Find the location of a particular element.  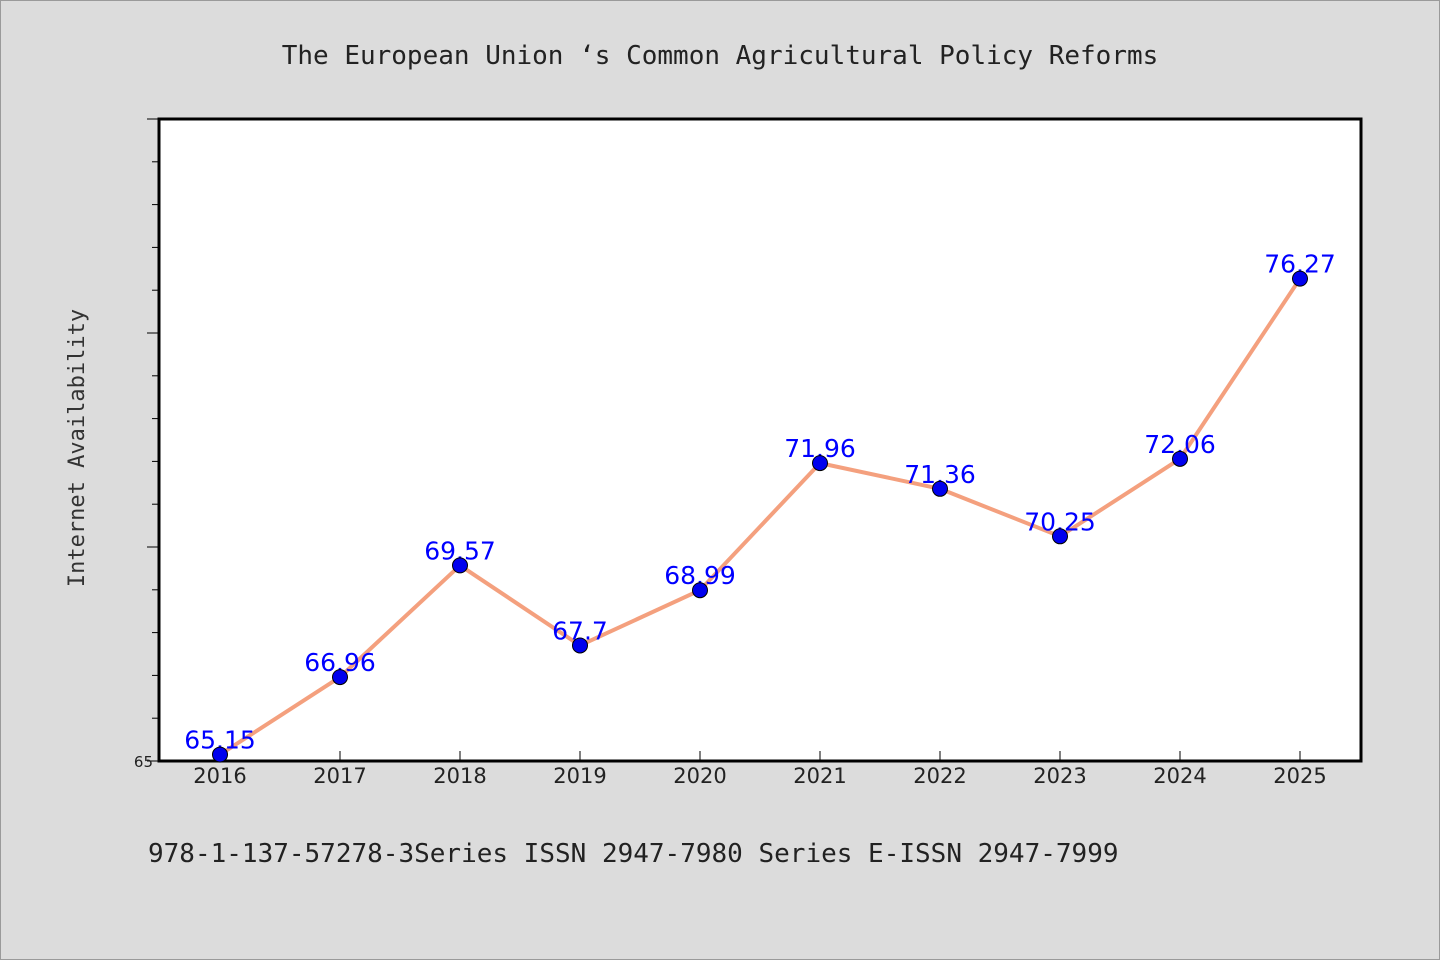

x-tick-label: 2025 is located at coordinates (1299, 776).